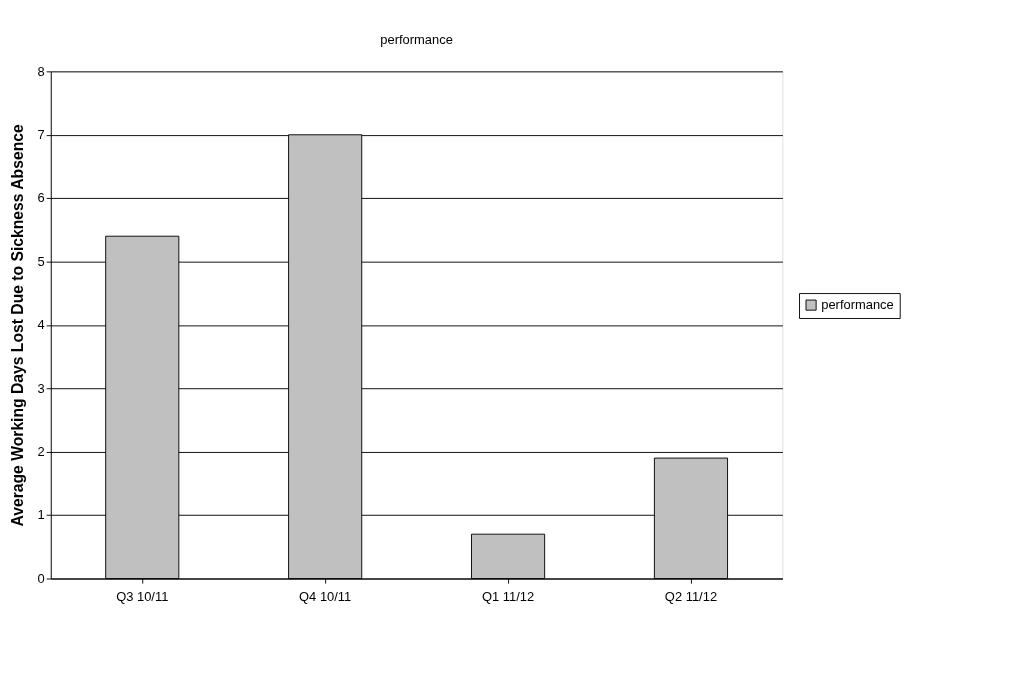 Image resolution: width=1030 pixels, height=681 pixels. What do you see at coordinates (857, 304) in the screenshot?
I see `legend-label: performance` at bounding box center [857, 304].